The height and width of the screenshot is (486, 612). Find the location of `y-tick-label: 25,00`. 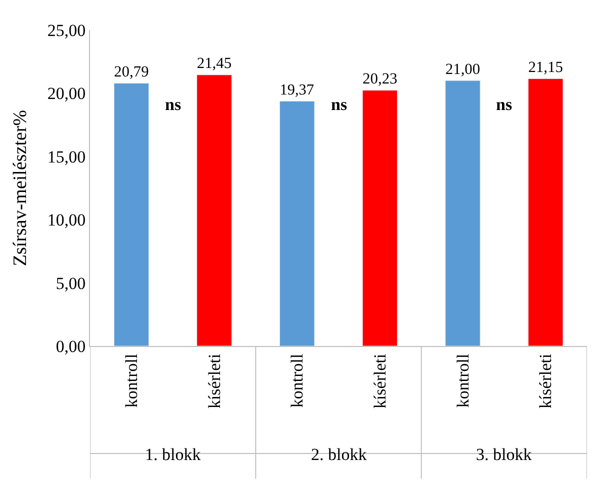

y-tick-label: 25,00 is located at coordinates (66, 30).